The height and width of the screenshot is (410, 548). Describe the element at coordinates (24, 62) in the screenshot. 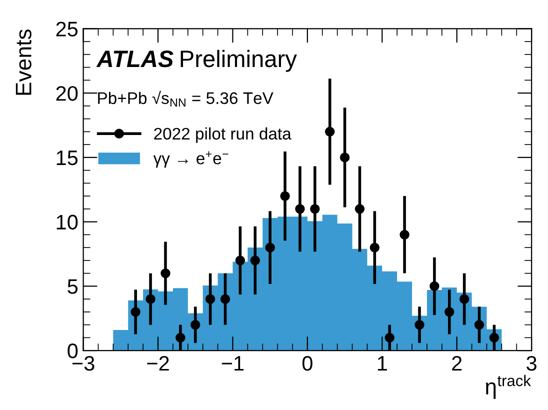

I see `y-axis-title: Events` at that location.